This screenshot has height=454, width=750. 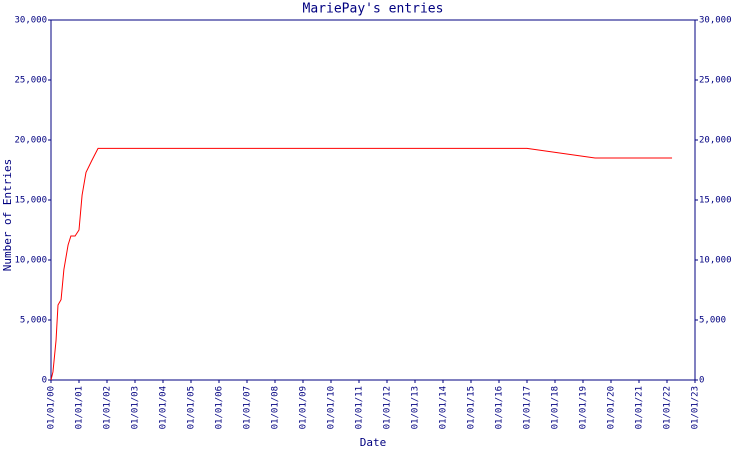 I want to click on x-tick-label: 01/01/16, so click(x=500, y=407).